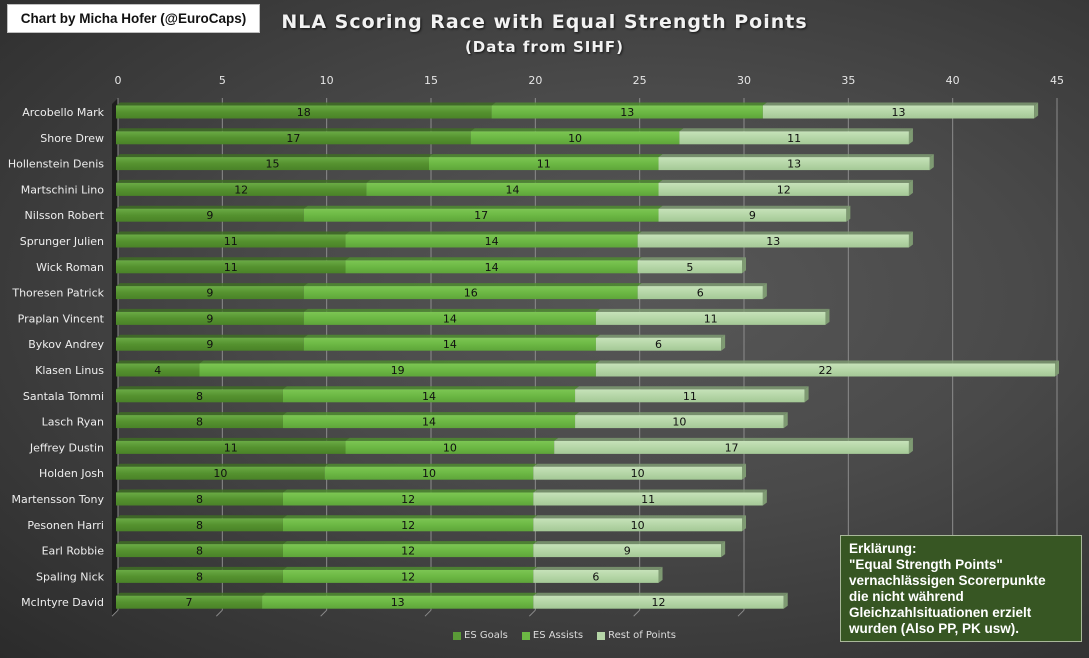 The height and width of the screenshot is (658, 1089). I want to click on category-label: Bykov Andrey, so click(66, 344).